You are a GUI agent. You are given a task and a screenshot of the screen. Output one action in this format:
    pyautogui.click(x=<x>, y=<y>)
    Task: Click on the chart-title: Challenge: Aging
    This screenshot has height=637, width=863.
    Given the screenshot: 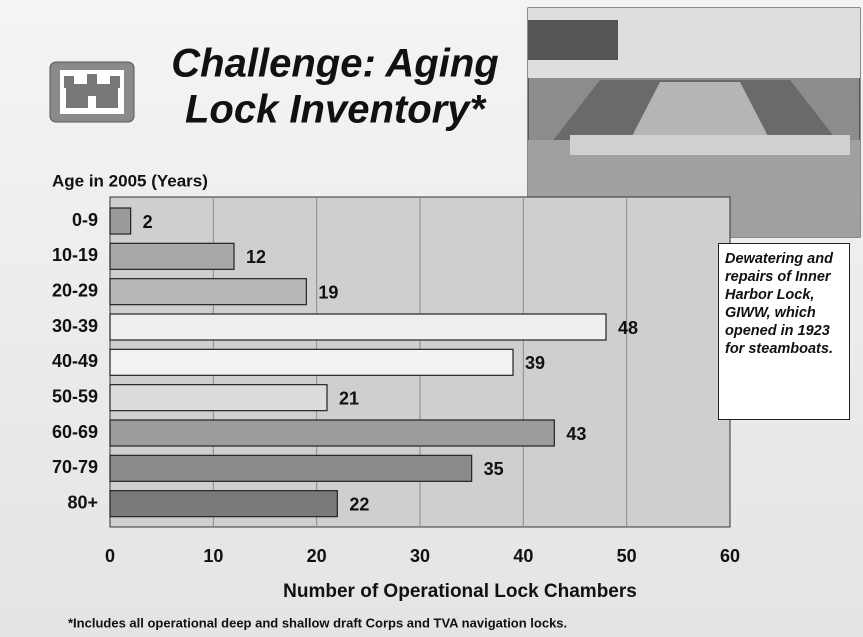 What is the action you would take?
    pyautogui.click(x=334, y=64)
    